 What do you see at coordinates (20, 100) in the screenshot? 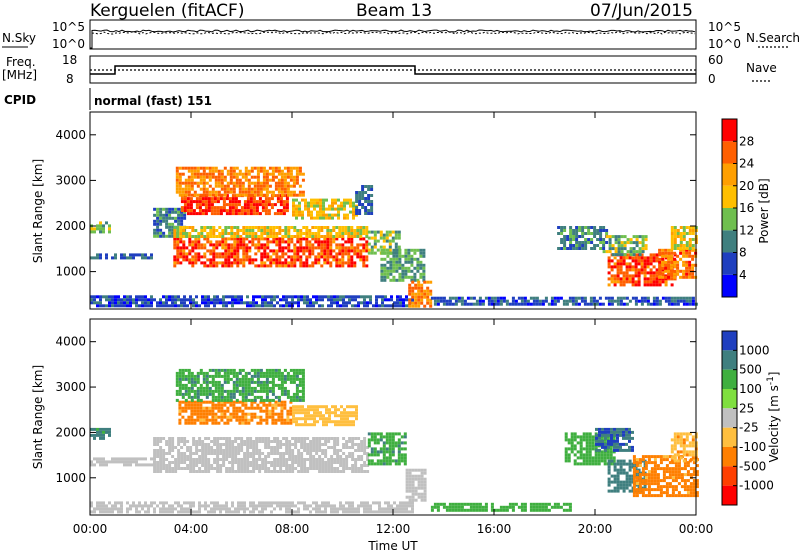
I see `cpid-label: CPID` at bounding box center [20, 100].